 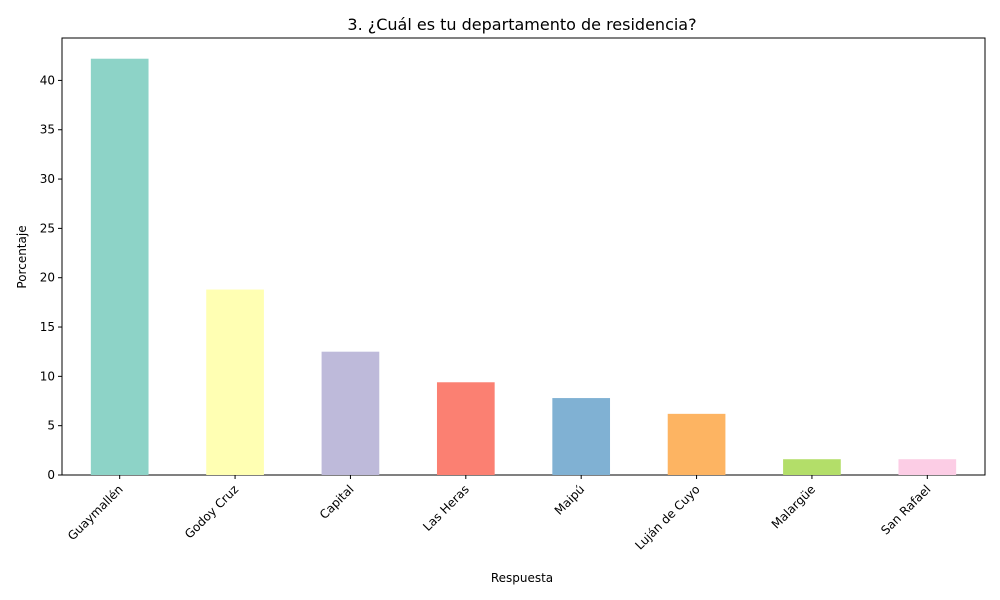 What do you see at coordinates (905, 509) in the screenshot?
I see `x-tick-label: San Rafael` at bounding box center [905, 509].